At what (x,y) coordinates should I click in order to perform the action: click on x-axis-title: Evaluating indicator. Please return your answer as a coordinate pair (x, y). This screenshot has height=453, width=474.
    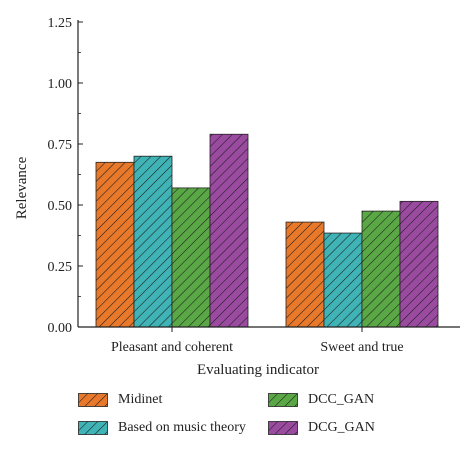
    Looking at the image, I should click on (258, 370).